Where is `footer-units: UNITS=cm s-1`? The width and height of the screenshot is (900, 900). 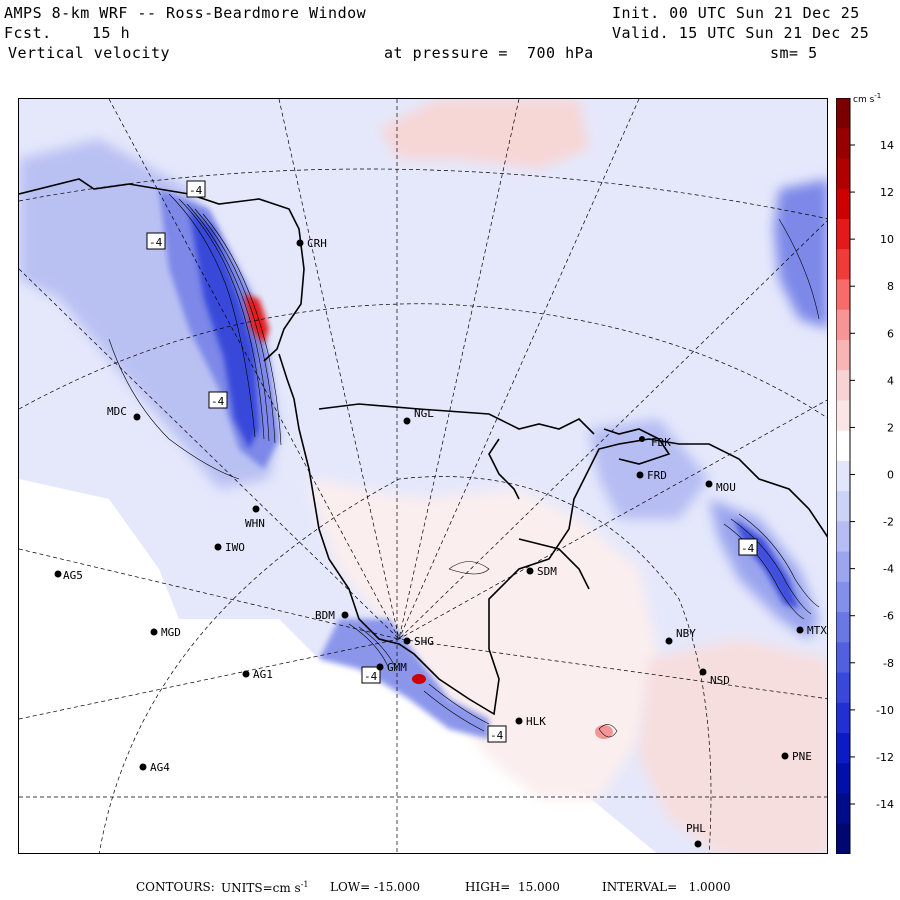
footer-units: UNITS=cm s-1 is located at coordinates (265, 887).